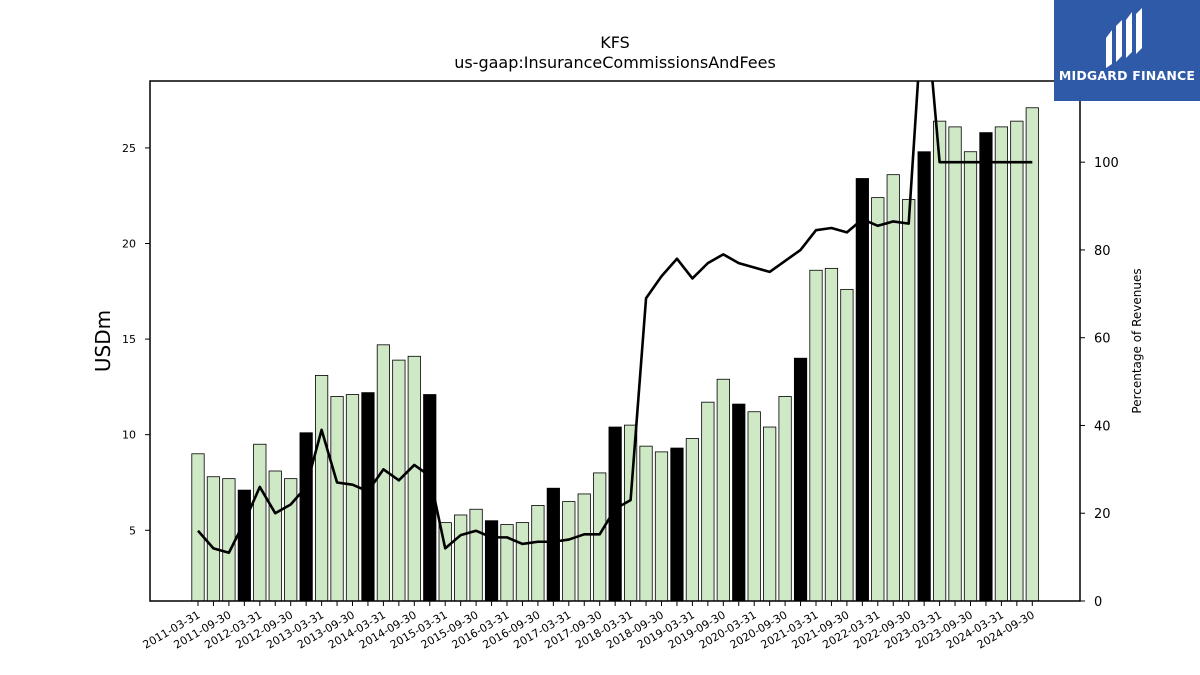 The image size is (1200, 675). I want to click on y-axis-left: 5 10 15 20 25, so click(136, 339).